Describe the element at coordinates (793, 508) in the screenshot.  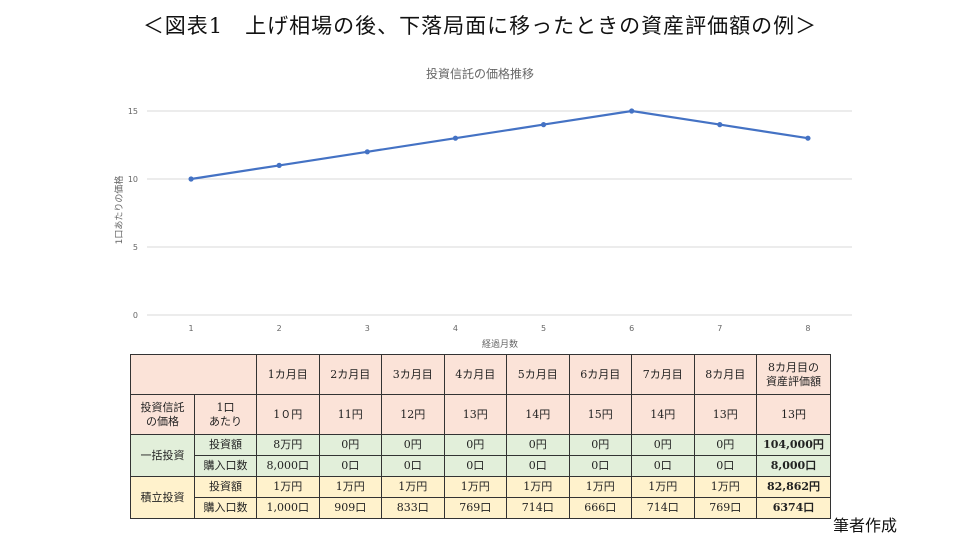
I see `final-units-cell: 6374口` at that location.